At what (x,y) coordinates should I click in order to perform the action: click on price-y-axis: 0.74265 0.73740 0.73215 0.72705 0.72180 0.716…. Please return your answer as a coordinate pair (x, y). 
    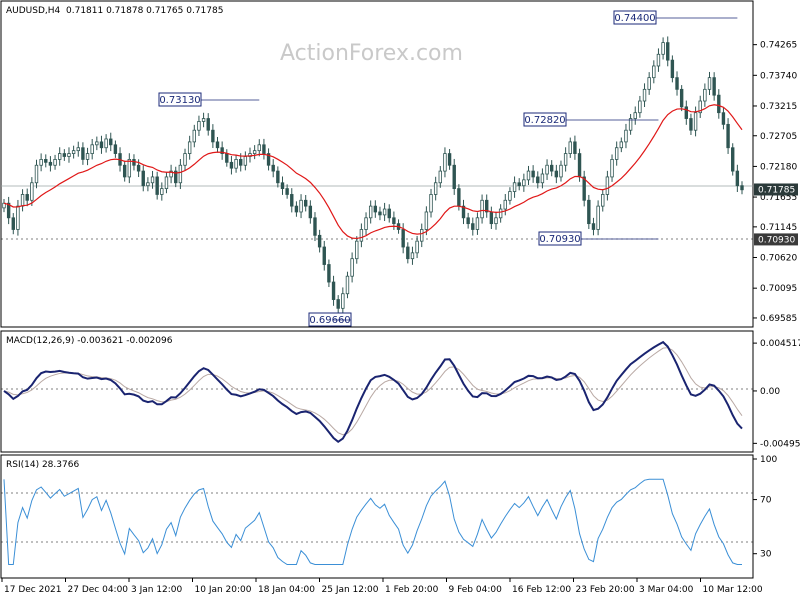
    Looking at the image, I should click on (775, 182).